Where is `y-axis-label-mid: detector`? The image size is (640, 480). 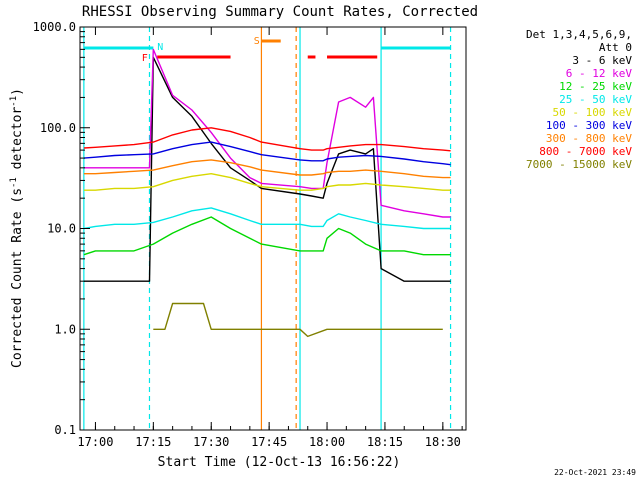 y-axis-label-mid: detector is located at coordinates (17, 142).